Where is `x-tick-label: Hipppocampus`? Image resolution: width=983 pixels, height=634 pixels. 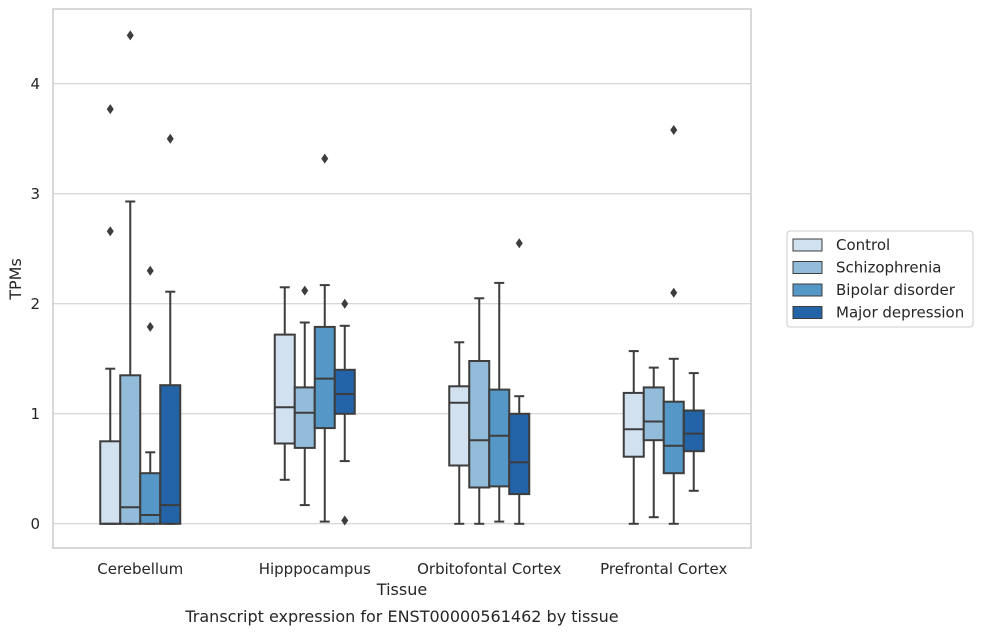 x-tick-label: Hipppocampus is located at coordinates (315, 569).